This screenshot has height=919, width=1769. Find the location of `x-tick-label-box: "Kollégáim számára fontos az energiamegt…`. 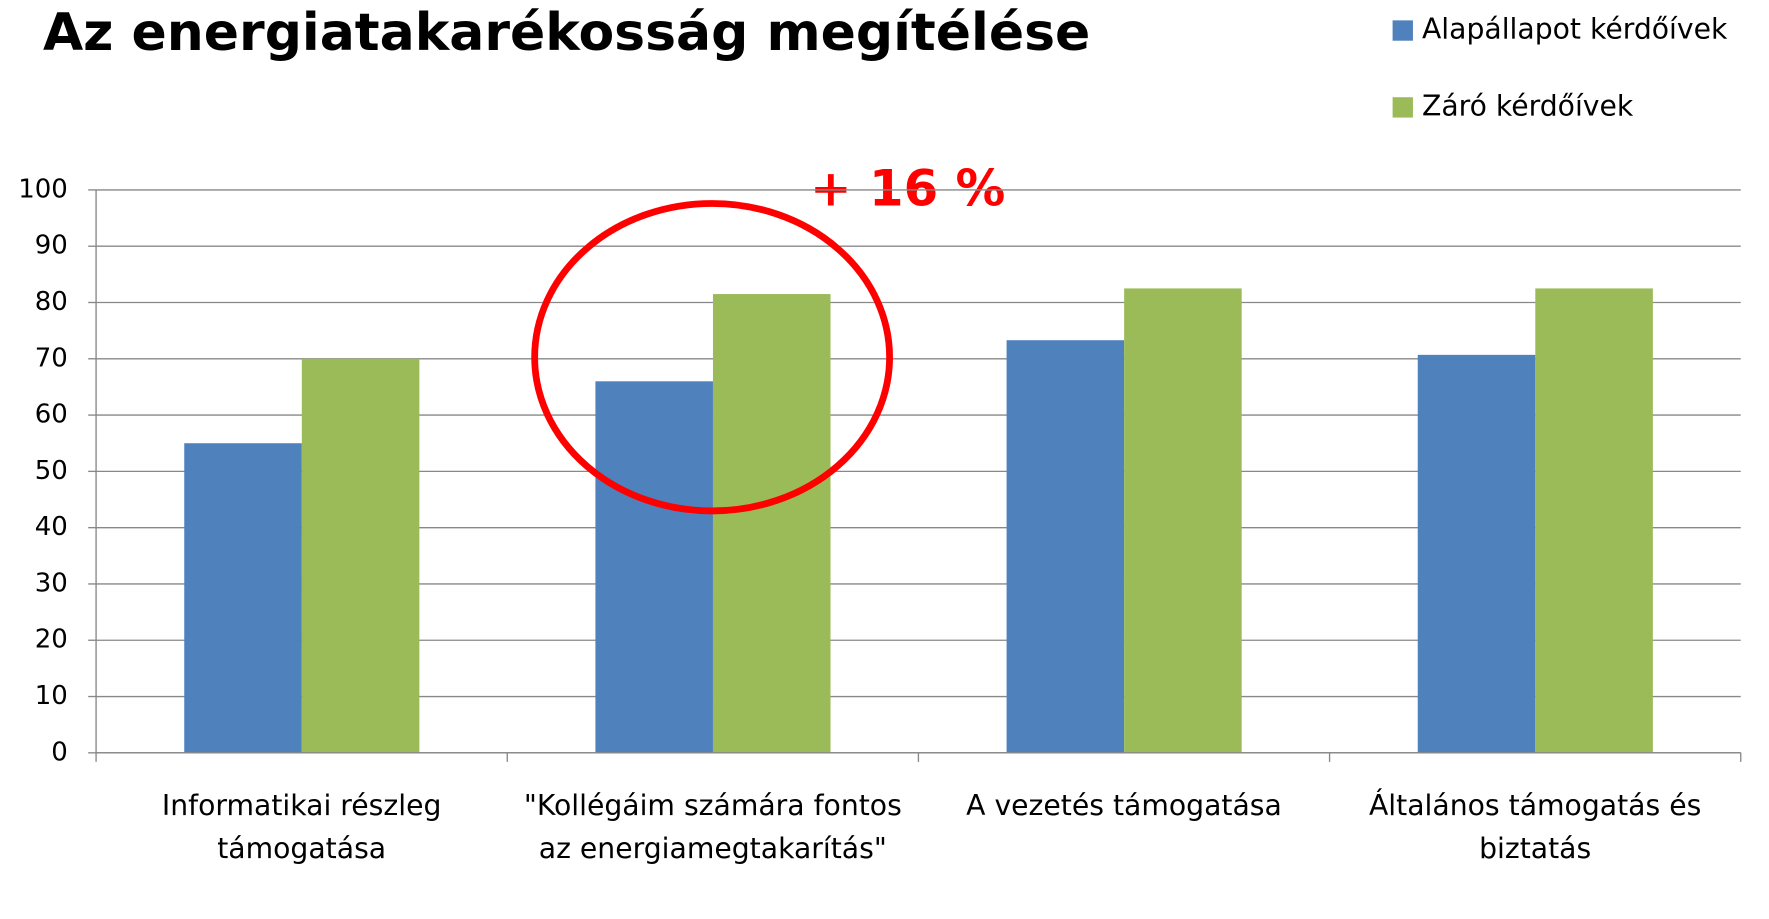

x-tick-label-box: "Kollégáim számára fontos az energiamegt… is located at coordinates (712, 826).